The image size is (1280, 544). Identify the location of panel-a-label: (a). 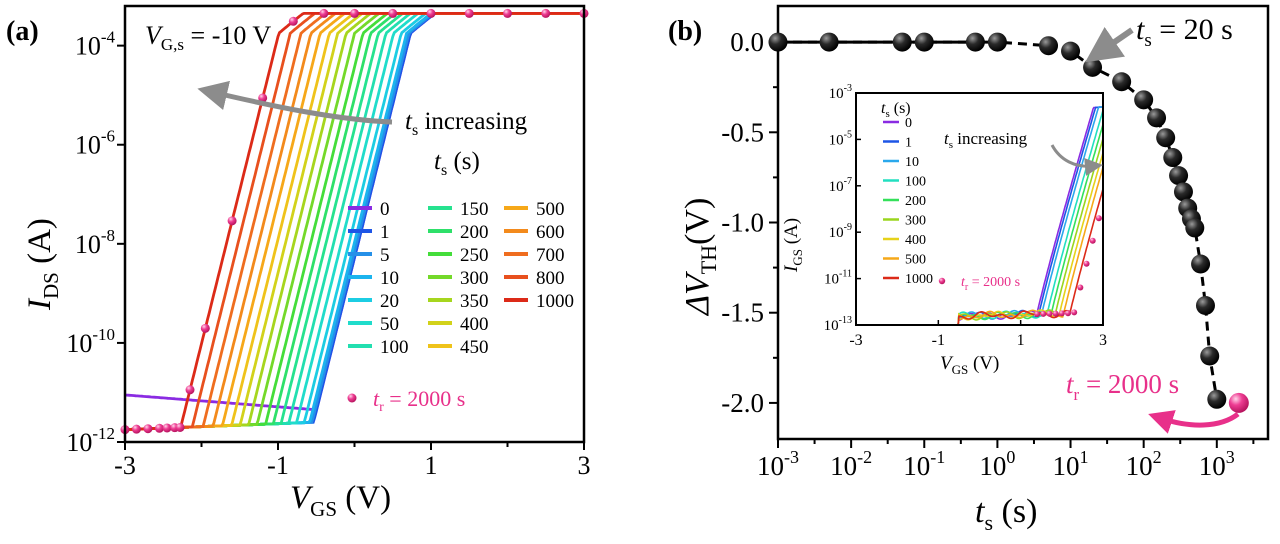
(22, 31).